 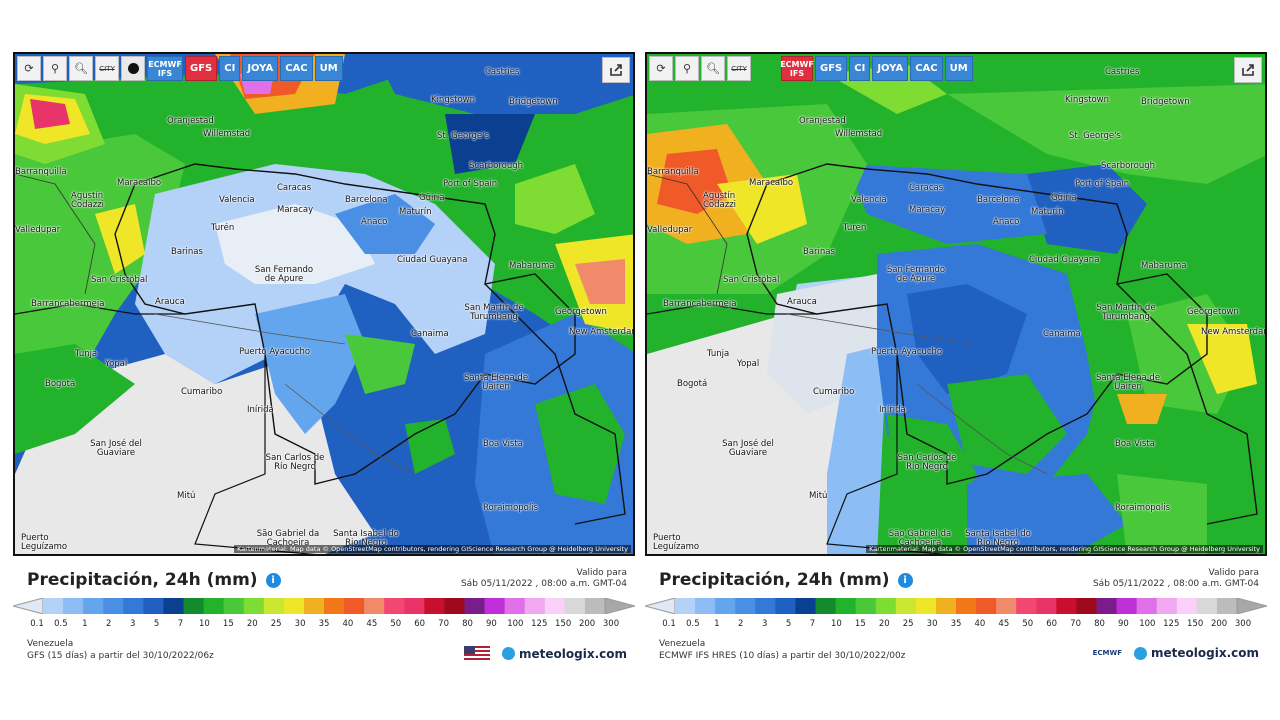 What do you see at coordinates (187, 252) in the screenshot?
I see `city-label: Barinas` at bounding box center [187, 252].